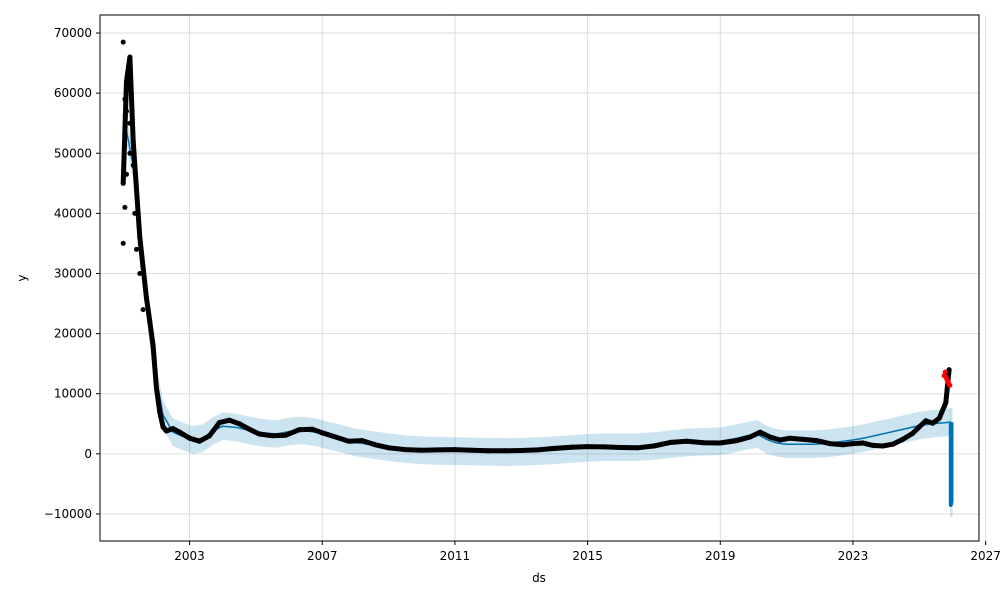 This screenshot has height=600, width=1000. What do you see at coordinates (455, 556) in the screenshot?
I see `x-tick-label: 2011` at bounding box center [455, 556].